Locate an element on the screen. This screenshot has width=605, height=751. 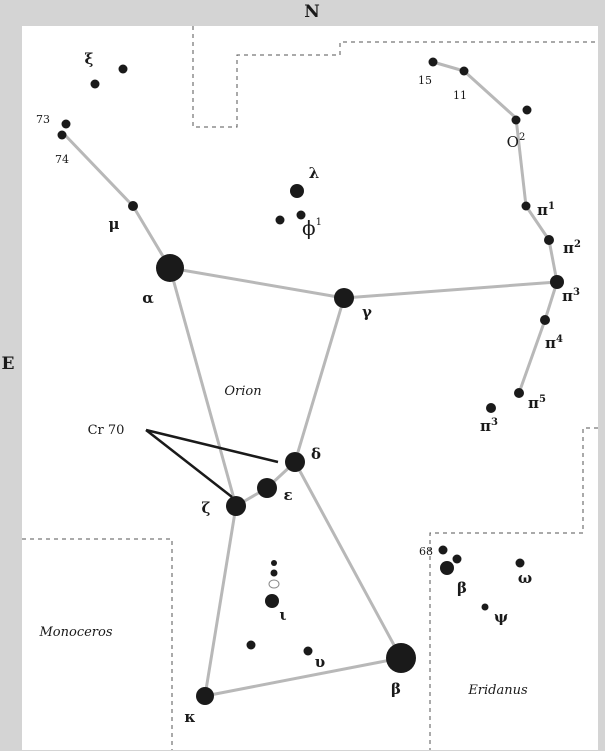
line-delta-beta is located at coordinates (348, 560).